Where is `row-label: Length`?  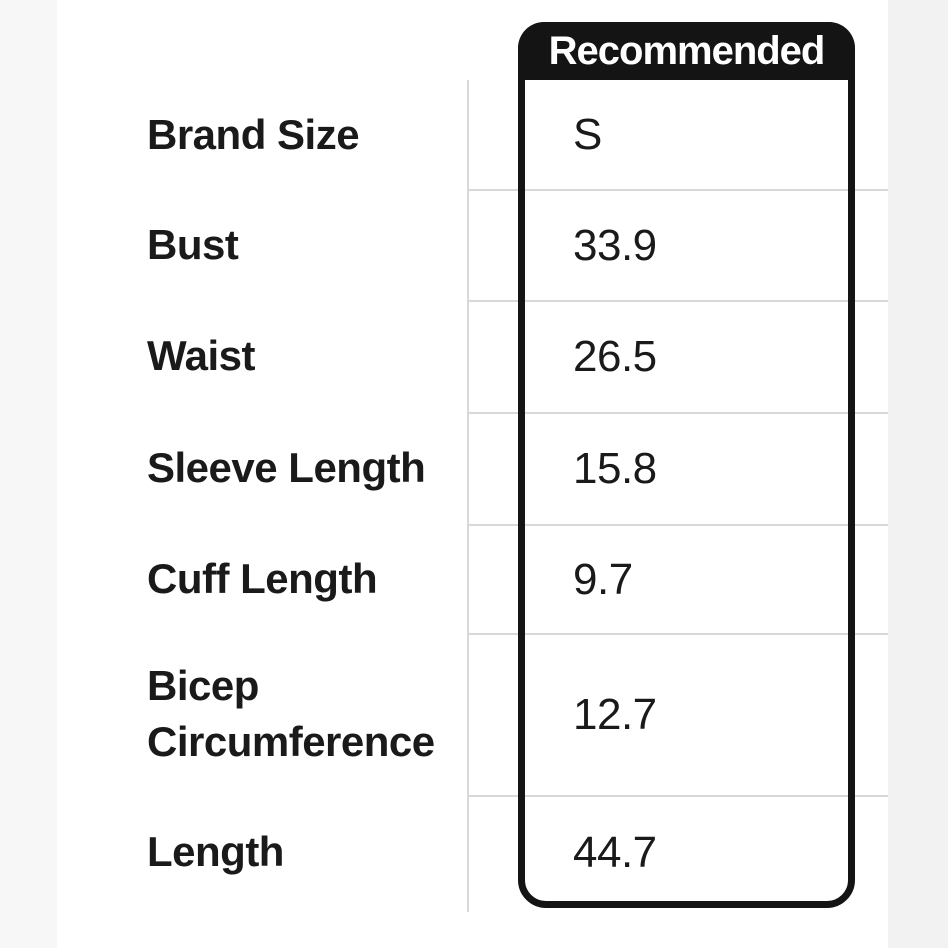 row-label: Length is located at coordinates (215, 851).